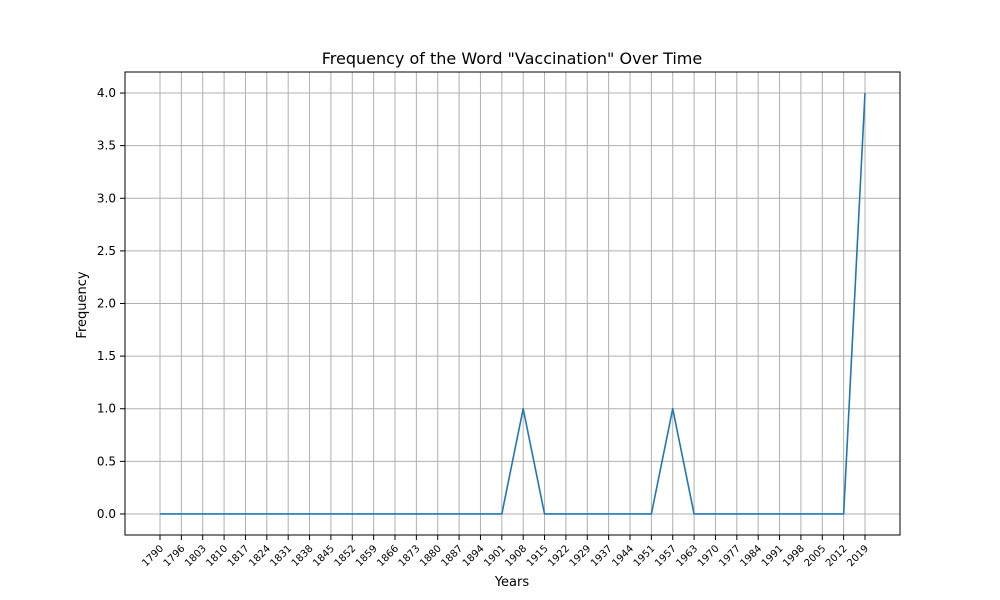 The image size is (1000, 600). I want to click on x-axis-label: Years, so click(512, 582).